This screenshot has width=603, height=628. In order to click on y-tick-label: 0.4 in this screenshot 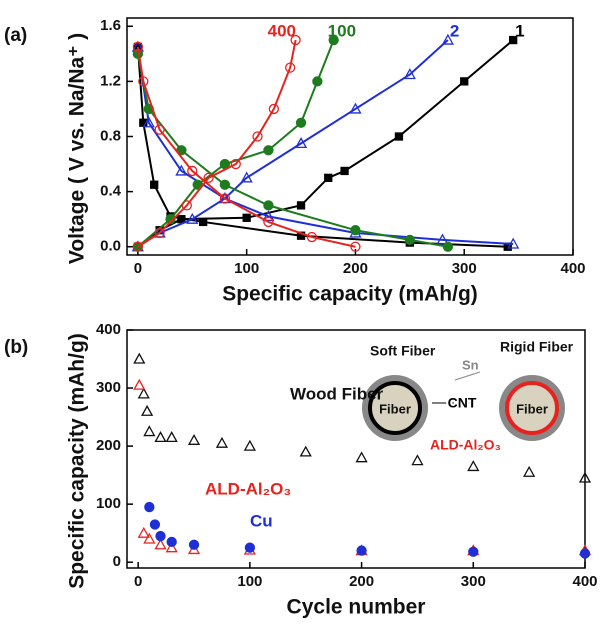, I will do `click(111, 191)`.